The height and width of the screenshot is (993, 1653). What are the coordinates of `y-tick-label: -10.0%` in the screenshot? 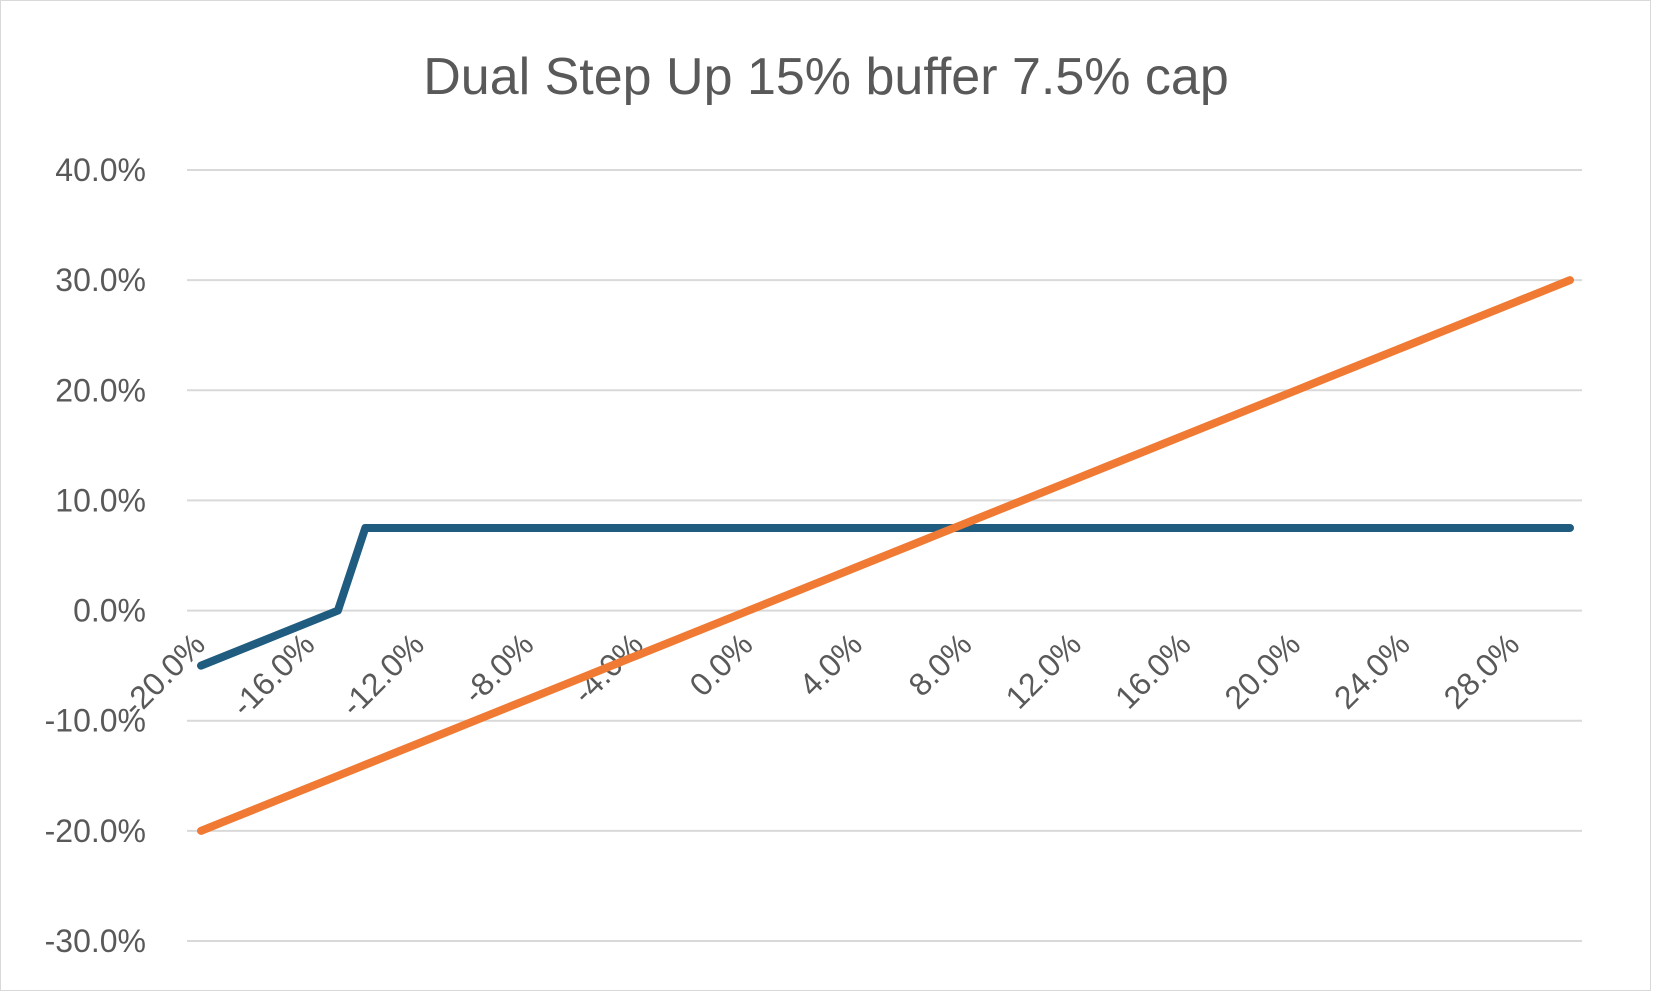 It's located at (95, 721).